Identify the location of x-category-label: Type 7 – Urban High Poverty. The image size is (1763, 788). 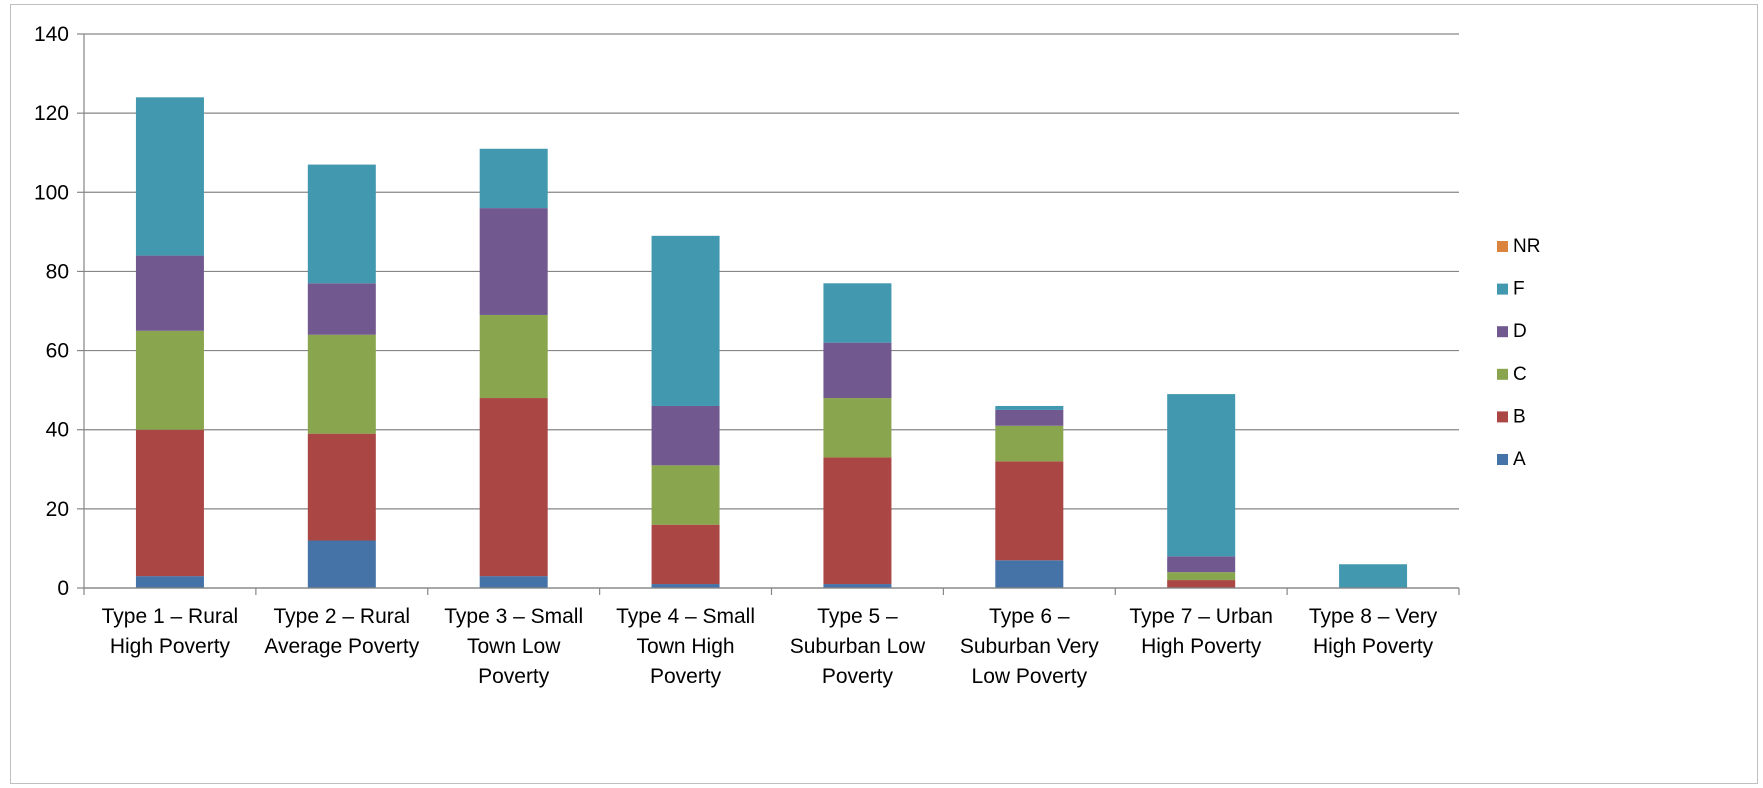
(1201, 631).